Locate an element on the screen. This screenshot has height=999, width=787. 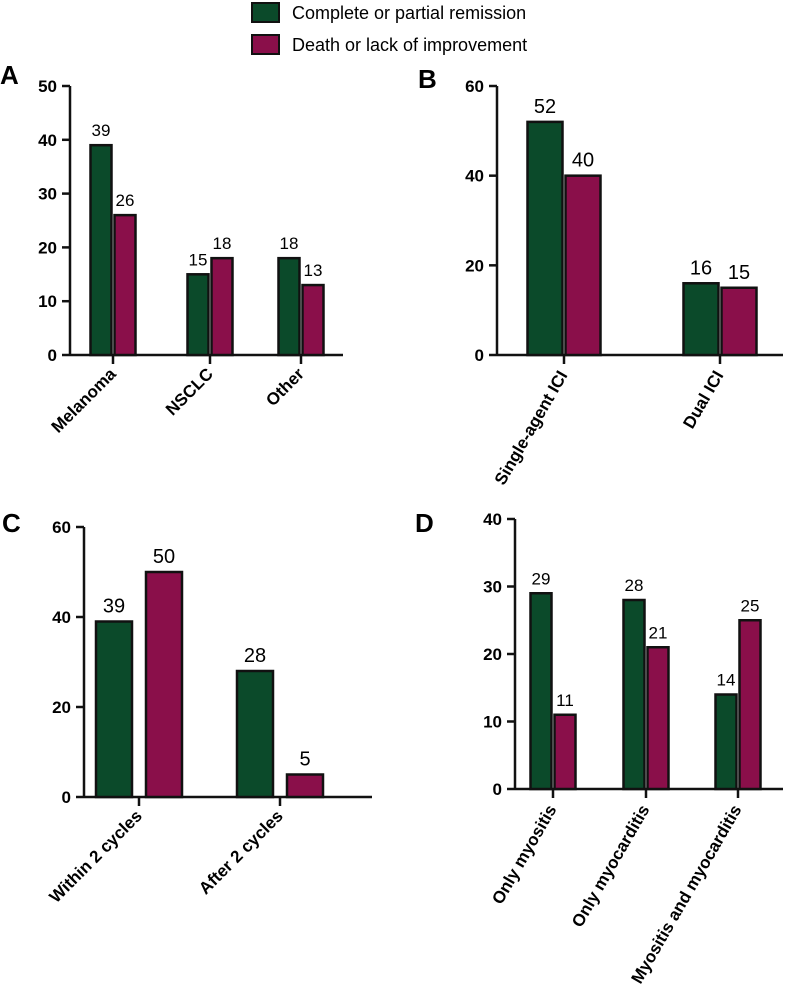
y-tick-label-a-40: 40 is located at coordinates (47, 140).